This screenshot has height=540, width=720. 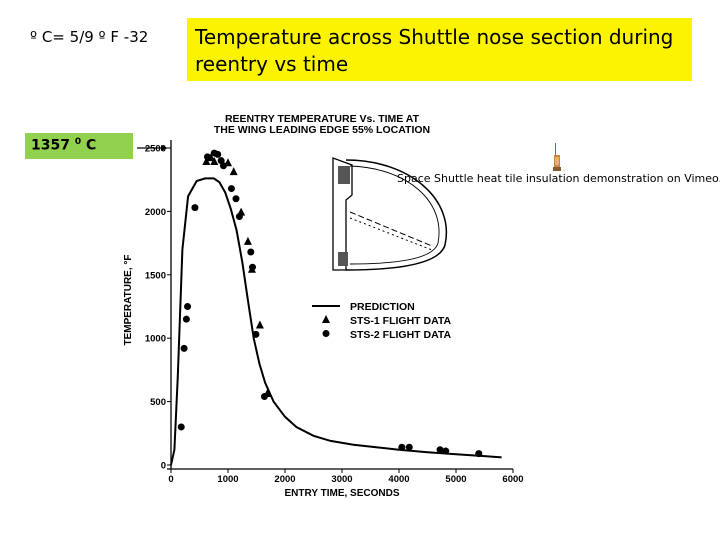 What do you see at coordinates (398, 479) in the screenshot?
I see `x-tick-label: 4000` at bounding box center [398, 479].